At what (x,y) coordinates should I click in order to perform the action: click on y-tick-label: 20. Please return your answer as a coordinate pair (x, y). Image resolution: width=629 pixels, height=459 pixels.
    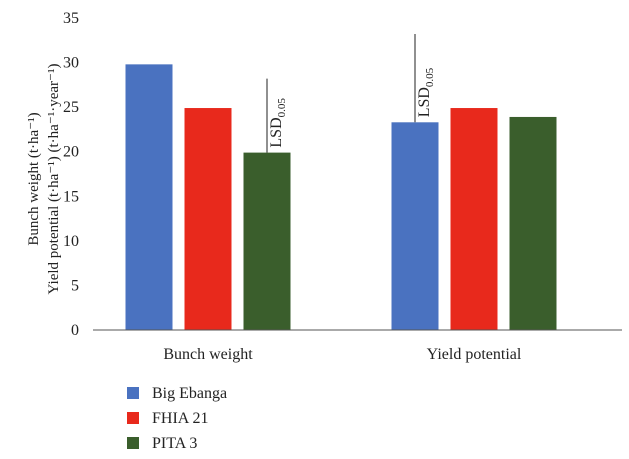
    Looking at the image, I should click on (71, 152).